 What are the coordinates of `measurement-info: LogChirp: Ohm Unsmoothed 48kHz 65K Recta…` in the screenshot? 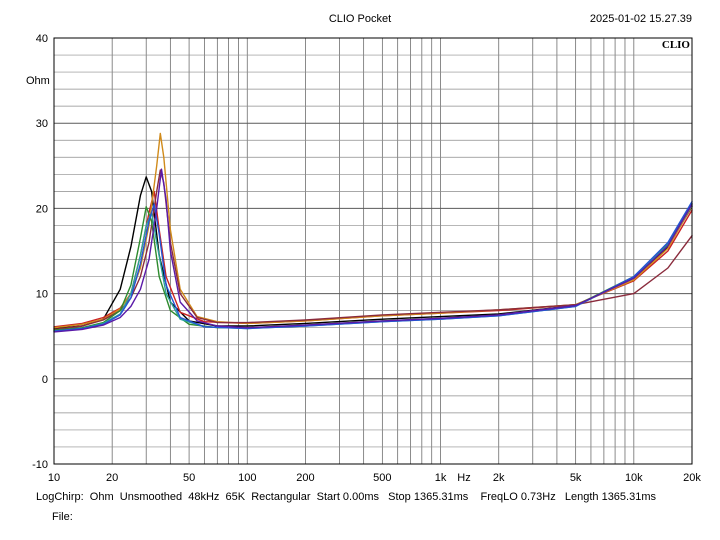 It's located at (346, 497).